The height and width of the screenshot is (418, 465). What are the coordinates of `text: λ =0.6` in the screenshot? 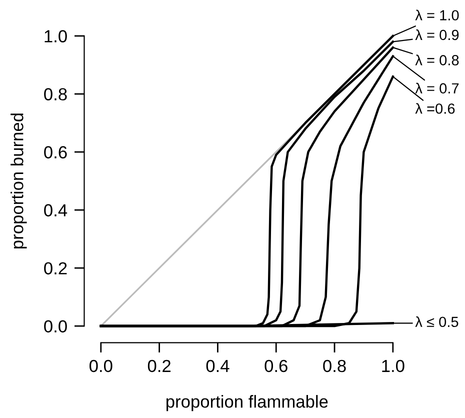 It's located at (435, 108).